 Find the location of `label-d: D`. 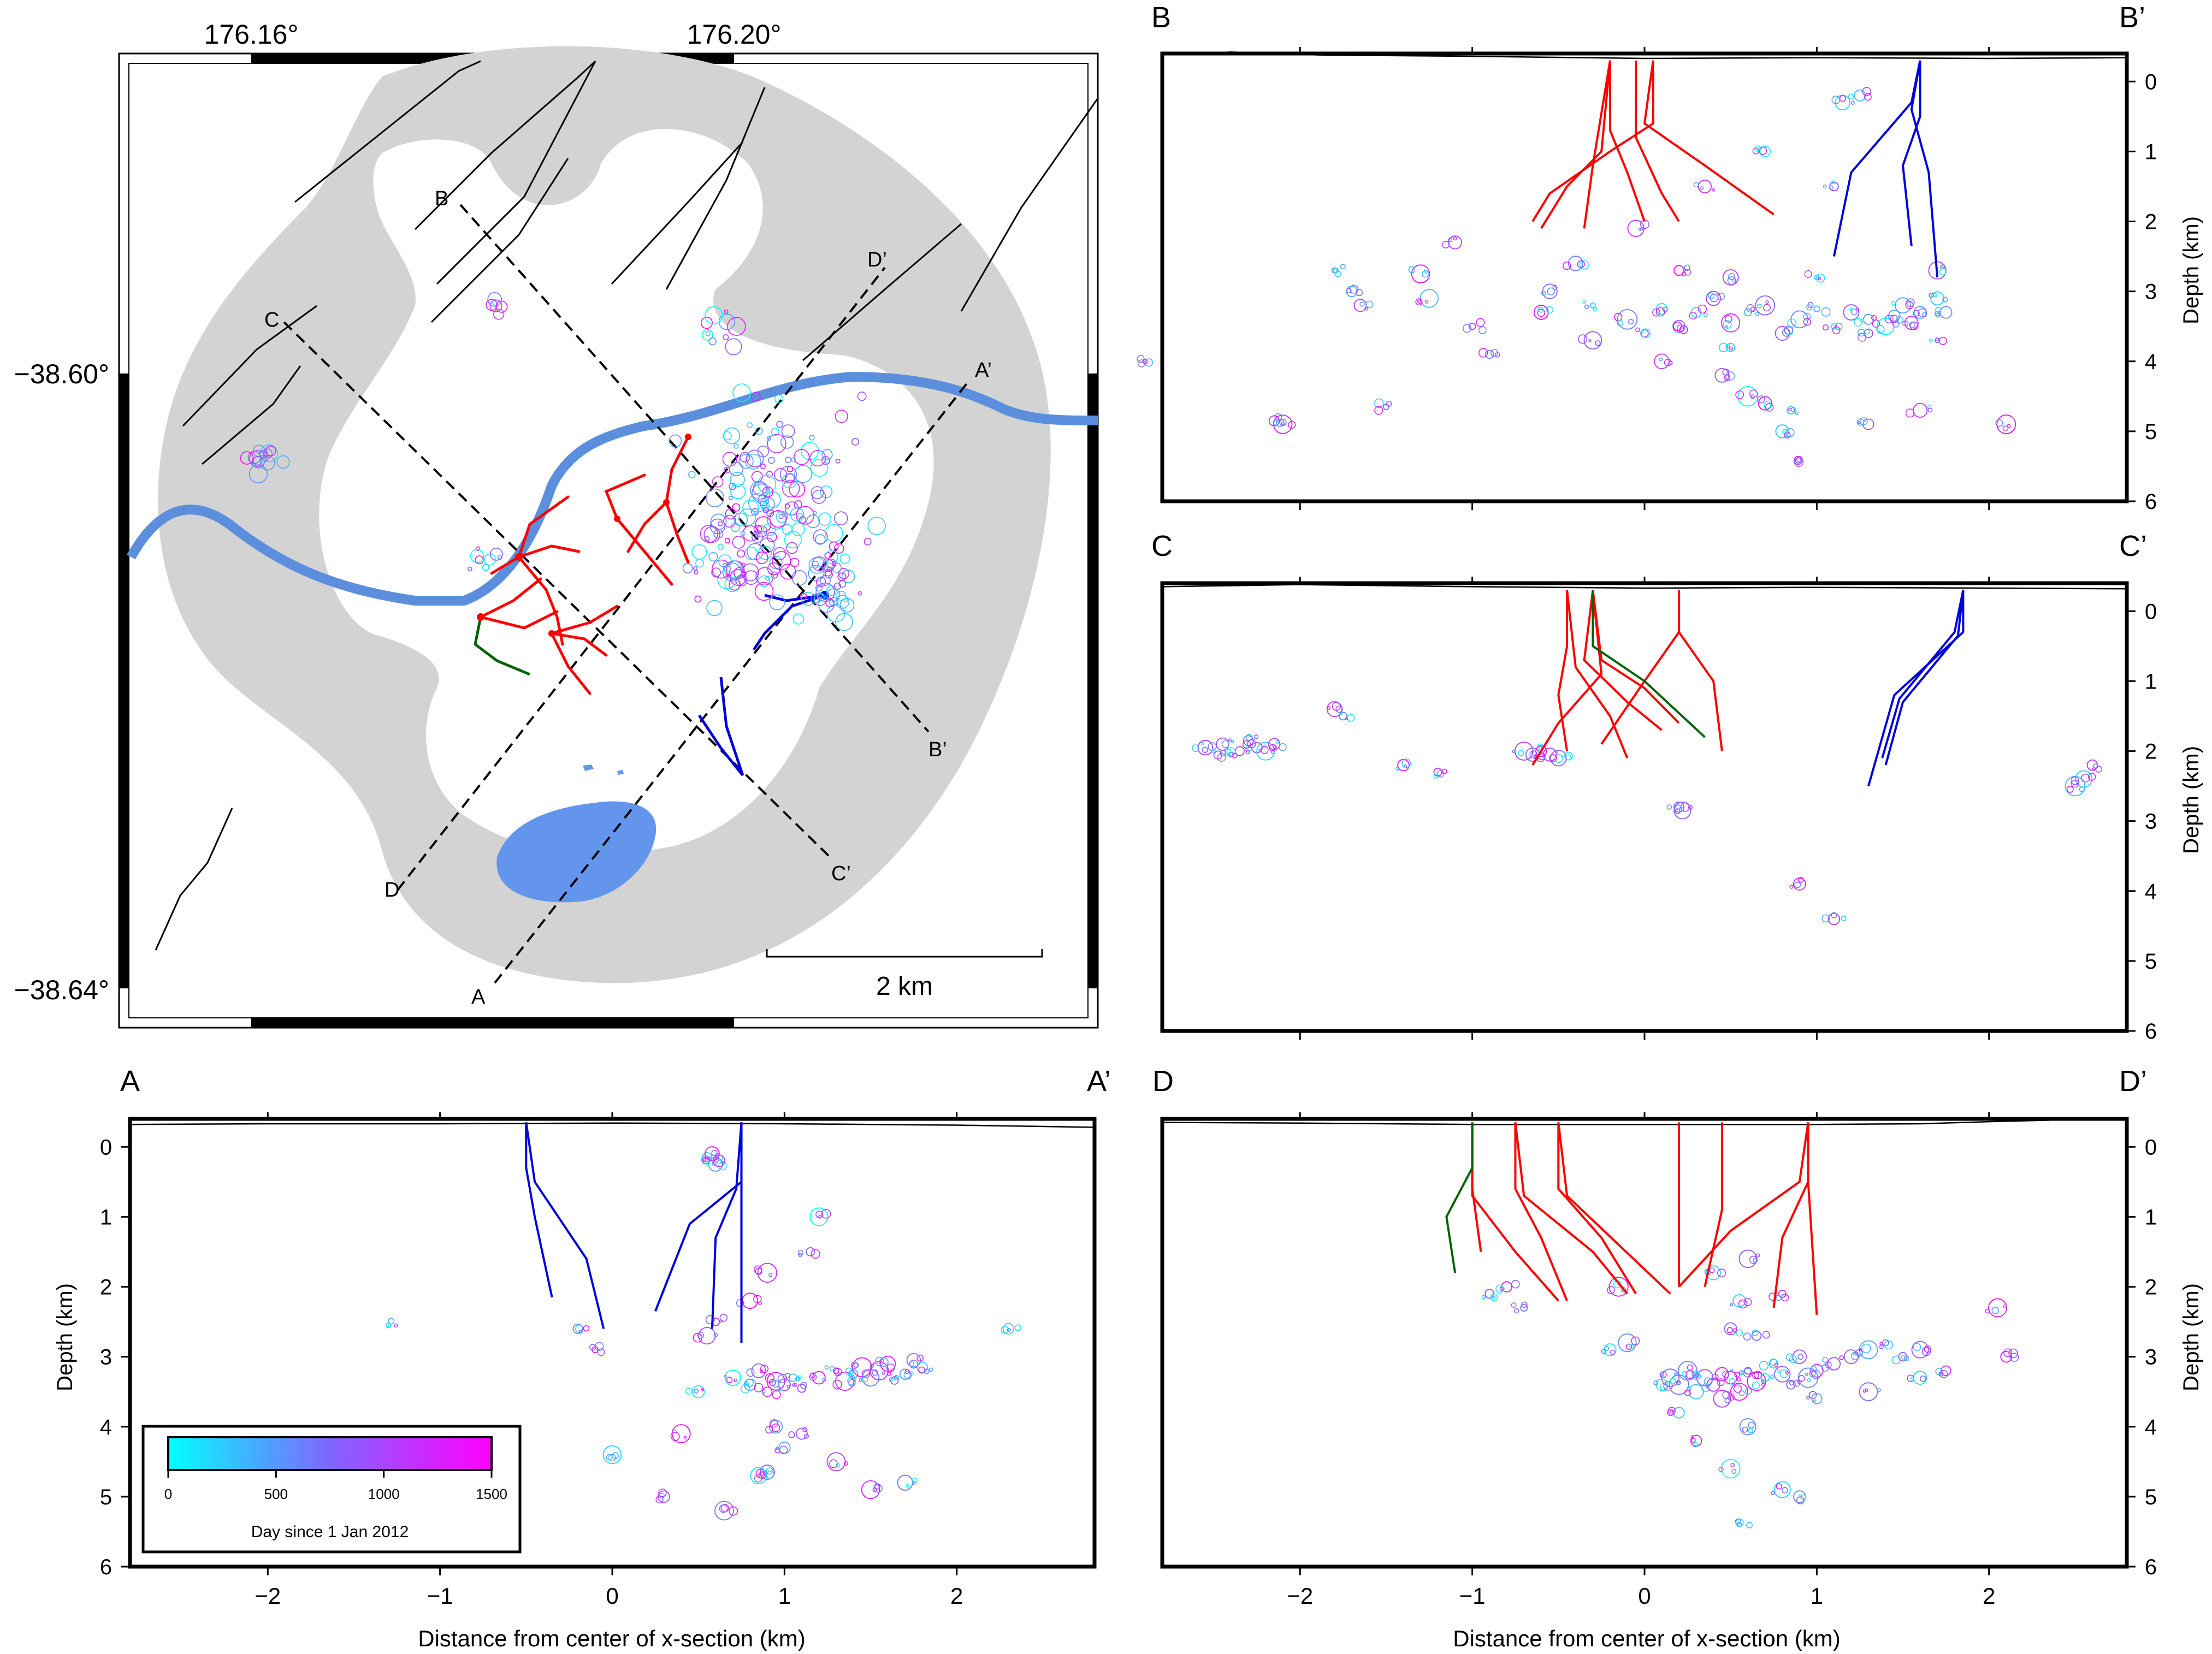

label-d: D is located at coordinates (392, 890).